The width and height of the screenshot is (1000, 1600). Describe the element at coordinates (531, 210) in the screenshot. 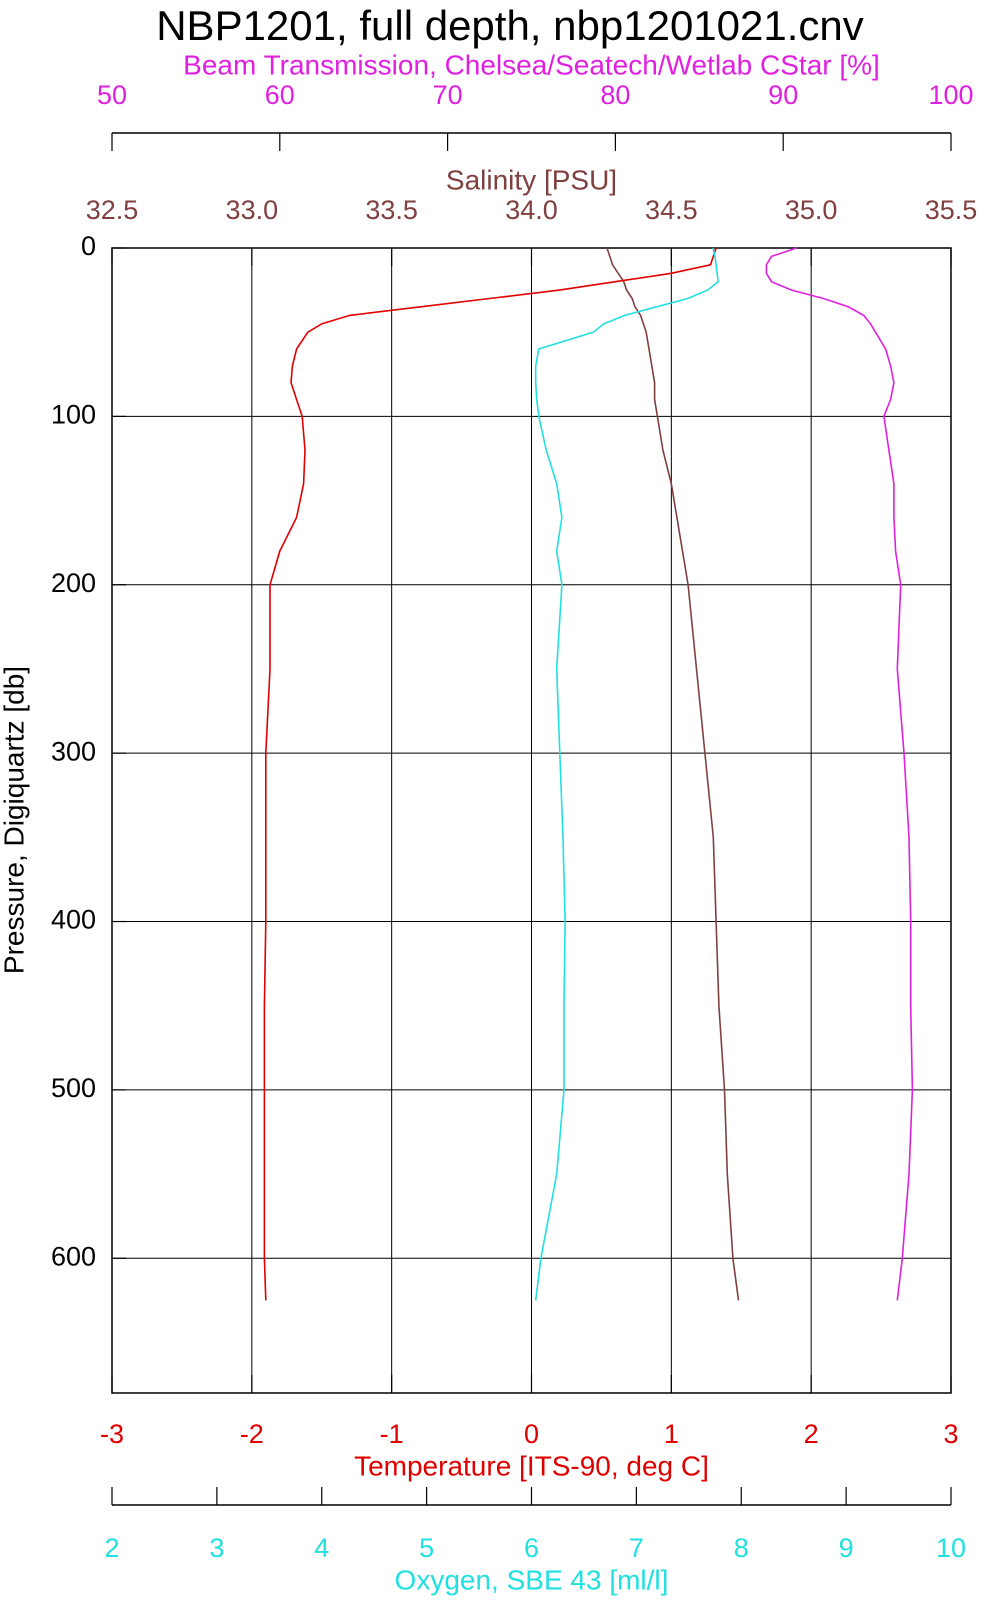

I see `x-tick-label: 34.0` at that location.